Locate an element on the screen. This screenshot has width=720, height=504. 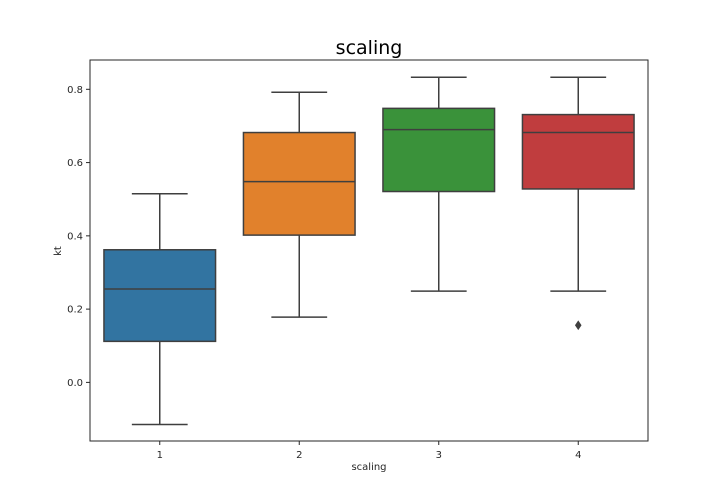
x-axis-label: scaling is located at coordinates (368, 467).